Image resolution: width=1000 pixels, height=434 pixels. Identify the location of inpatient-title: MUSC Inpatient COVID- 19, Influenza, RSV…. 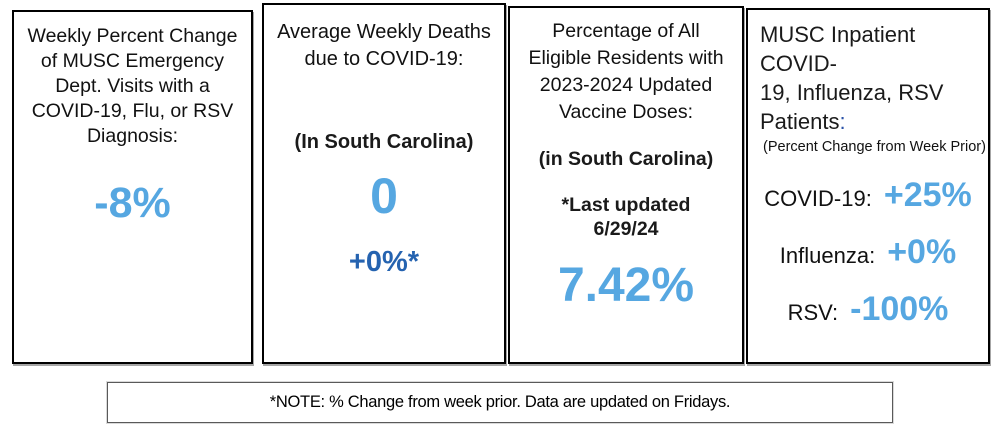
(852, 78).